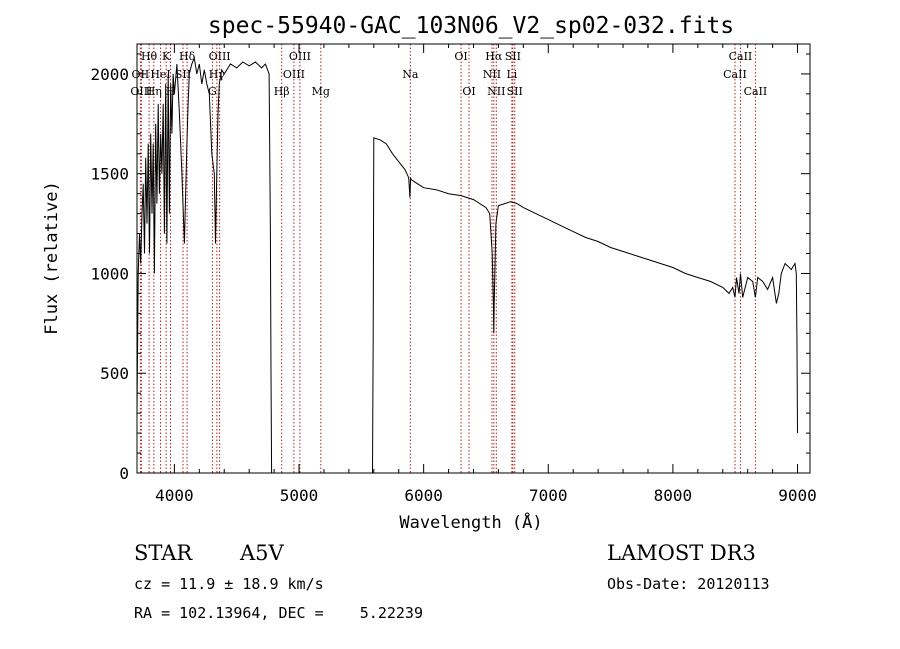 The image size is (900, 649). Describe the element at coordinates (681, 553) in the screenshot. I see `survey-name: LAMOST DR3` at that location.